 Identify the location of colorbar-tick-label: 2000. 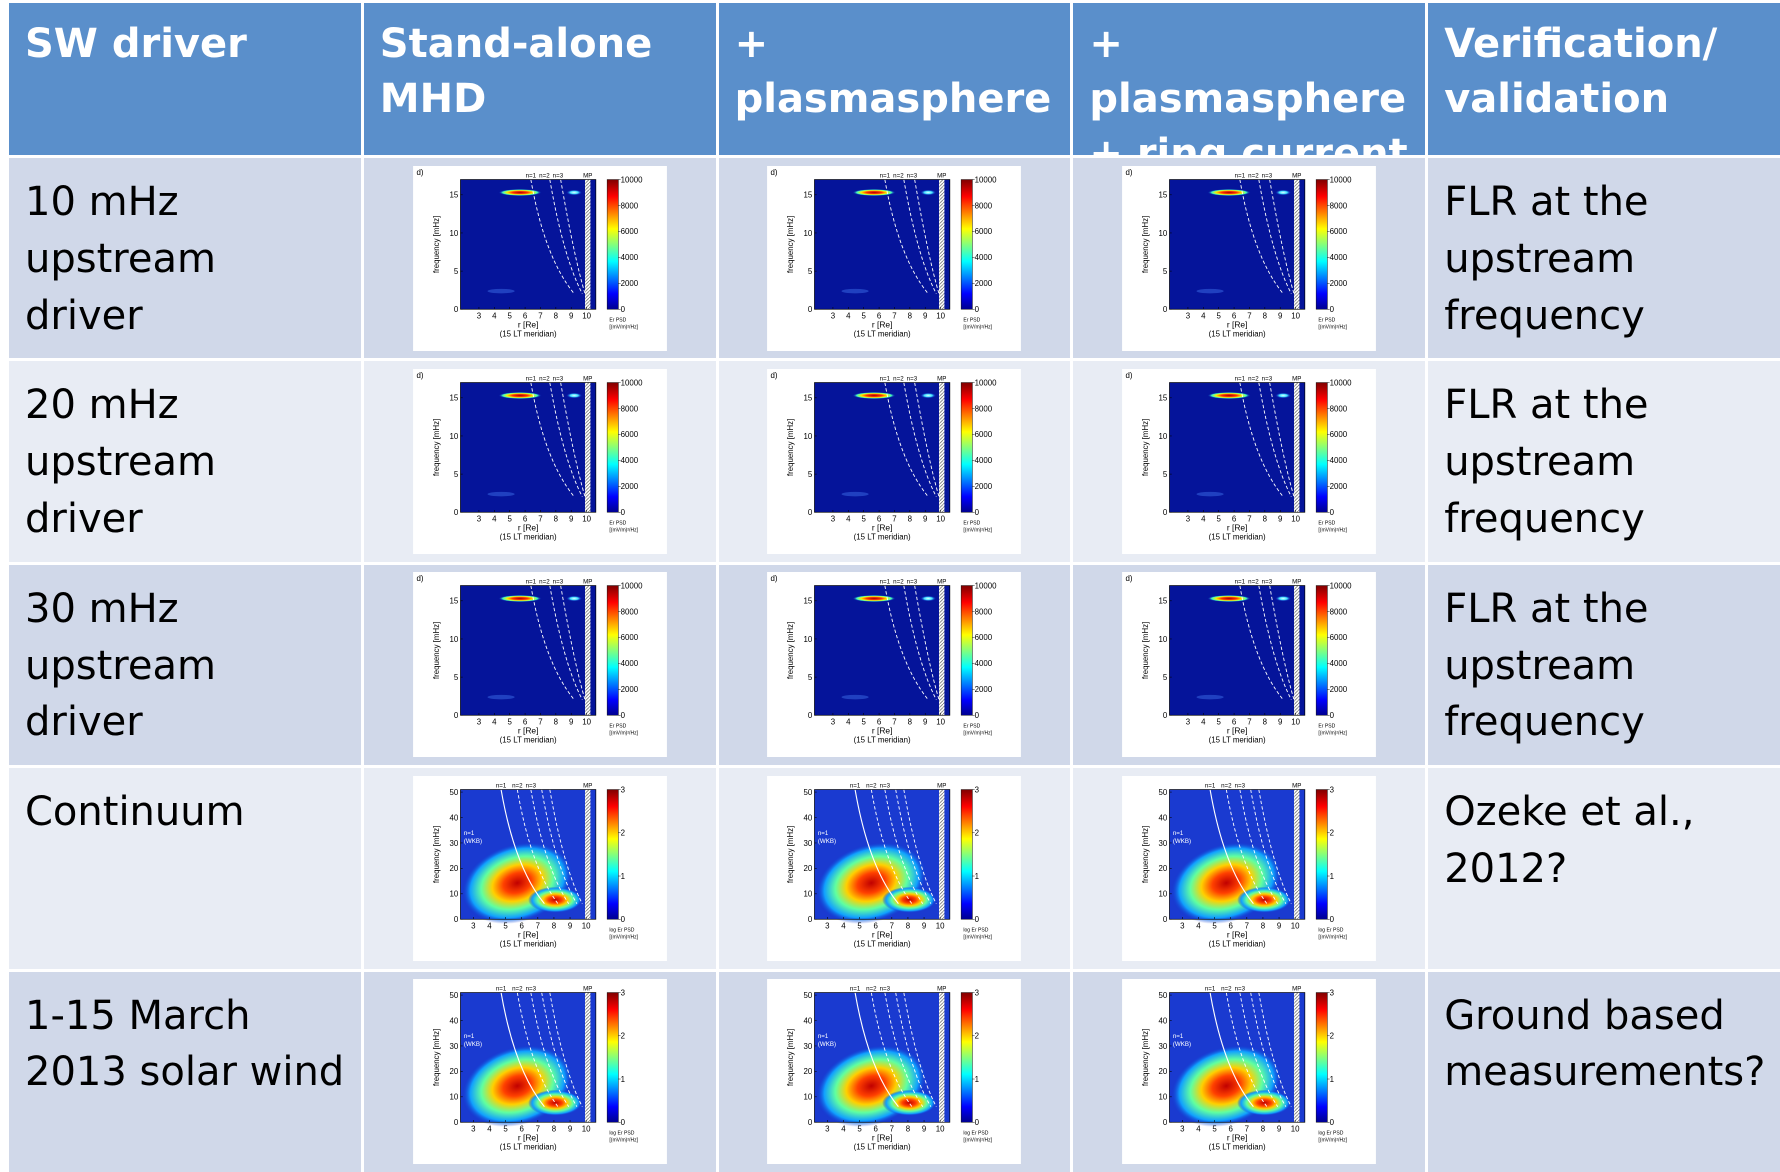
(1339, 690).